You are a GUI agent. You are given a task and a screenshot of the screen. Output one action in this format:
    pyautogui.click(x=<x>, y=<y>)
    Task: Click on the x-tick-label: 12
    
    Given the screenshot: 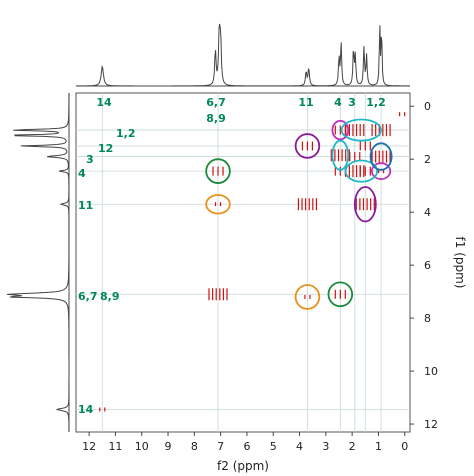 What is the action you would take?
    pyautogui.click(x=89, y=446)
    